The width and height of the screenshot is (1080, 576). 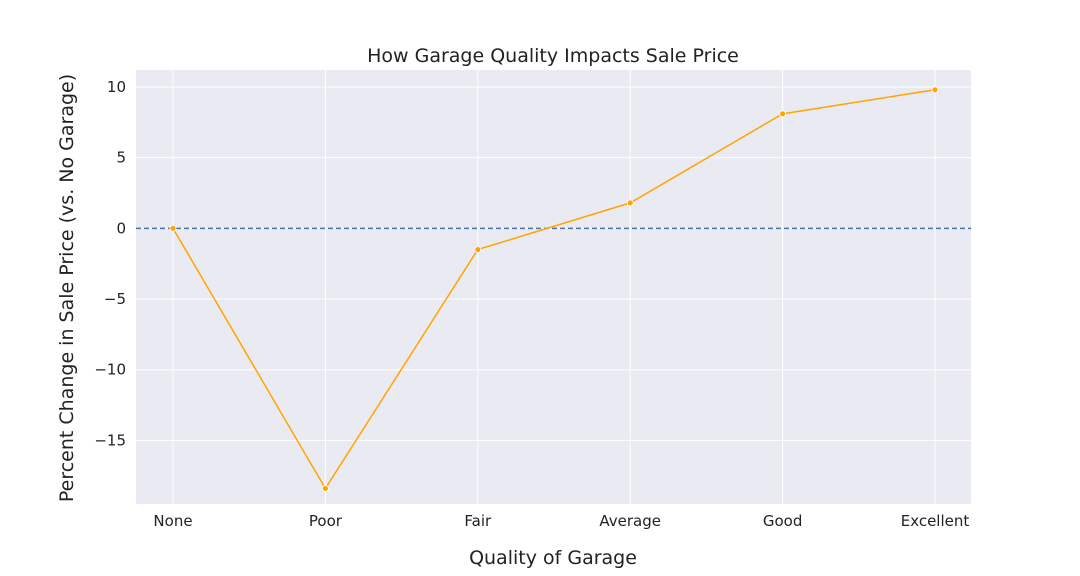 I want to click on y-tick-label: 5, so click(x=121, y=158).